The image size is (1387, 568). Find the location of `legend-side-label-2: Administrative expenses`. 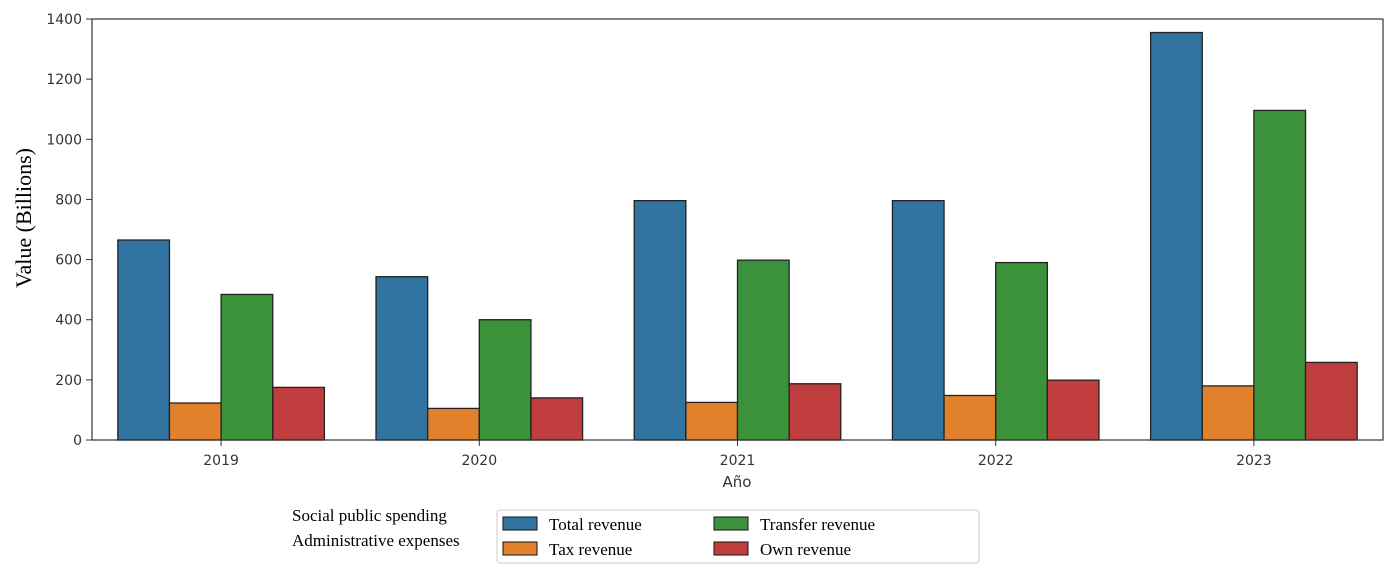

legend-side-label-2: Administrative expenses is located at coordinates (376, 540).